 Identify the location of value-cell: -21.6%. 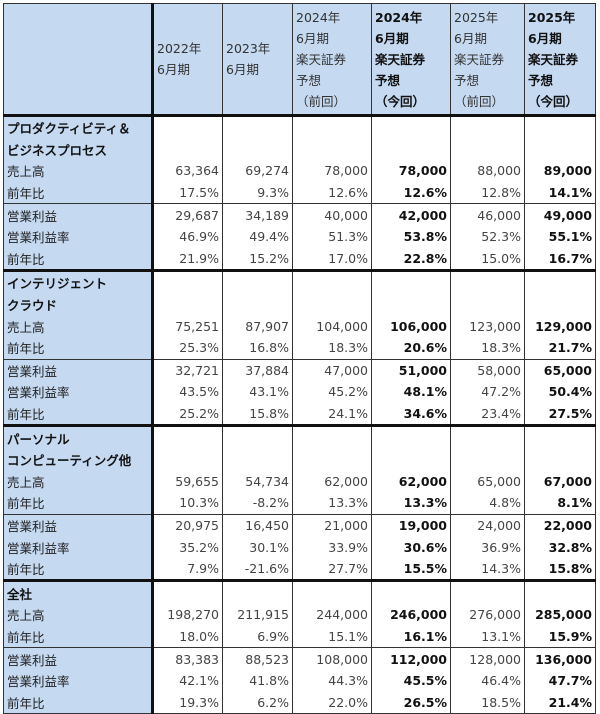
(257, 569).